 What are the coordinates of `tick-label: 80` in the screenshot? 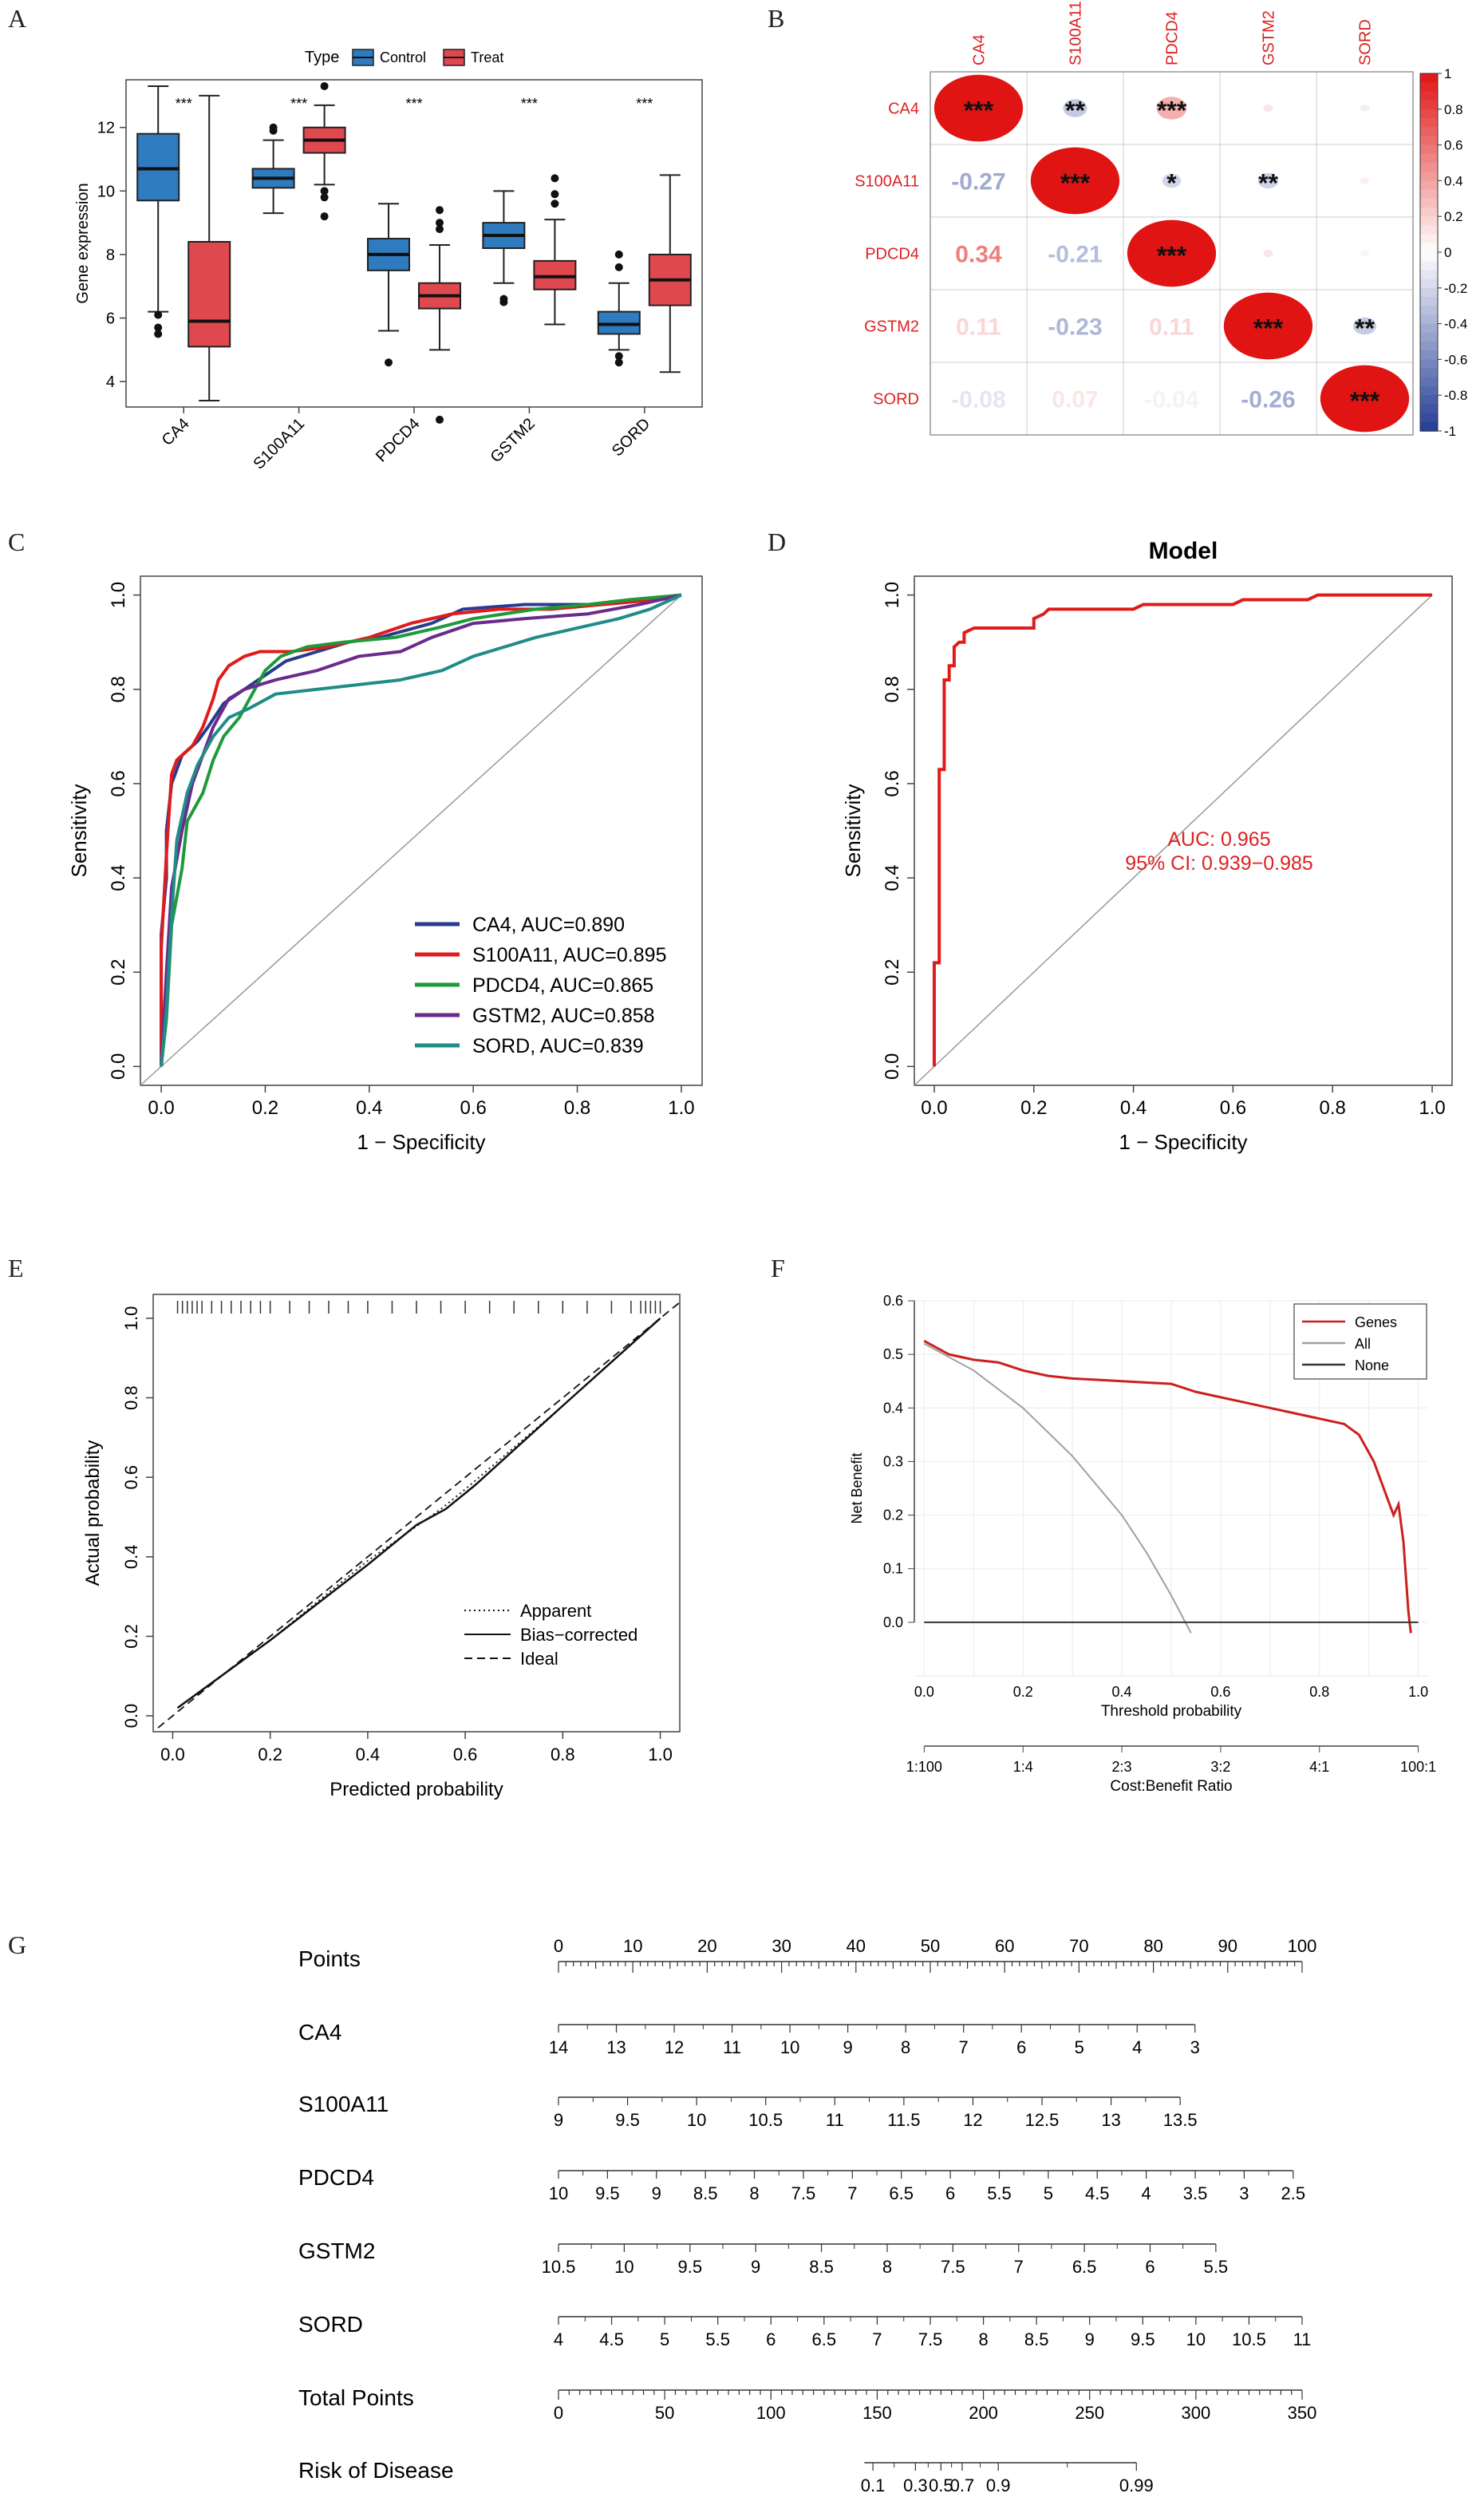 It's located at (1152, 1946).